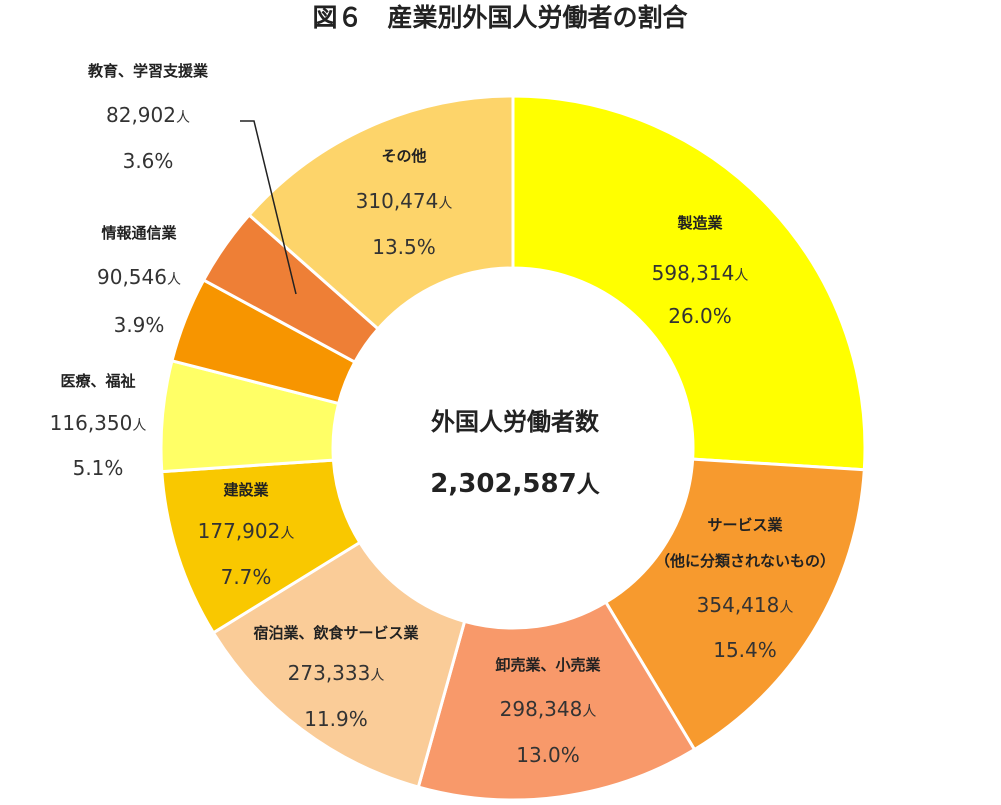 The image size is (1001, 805). What do you see at coordinates (503, 484) in the screenshot?
I see `center-total: 2,302,587` at bounding box center [503, 484].